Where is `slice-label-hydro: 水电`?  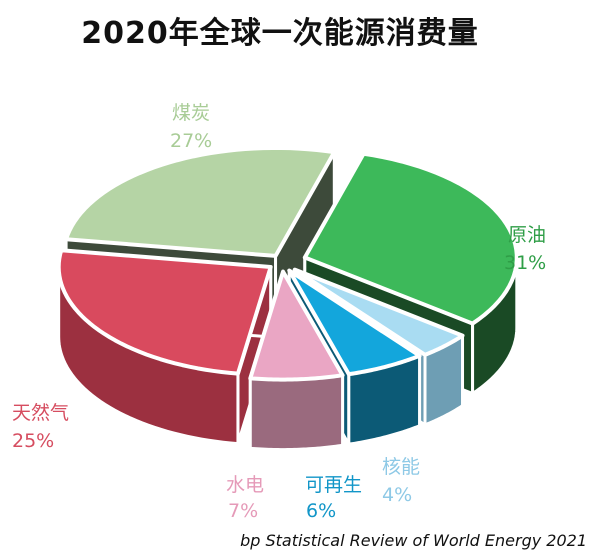
slice-label-hydro: 水电 is located at coordinates (245, 485).